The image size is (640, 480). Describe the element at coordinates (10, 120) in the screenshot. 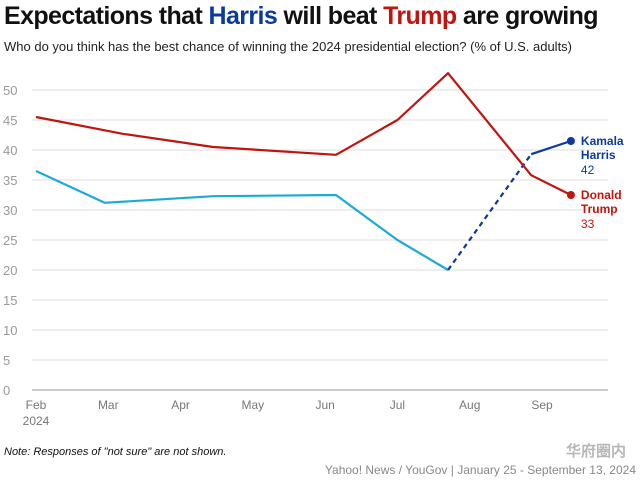

I see `y-tick-label-45: 45` at that location.